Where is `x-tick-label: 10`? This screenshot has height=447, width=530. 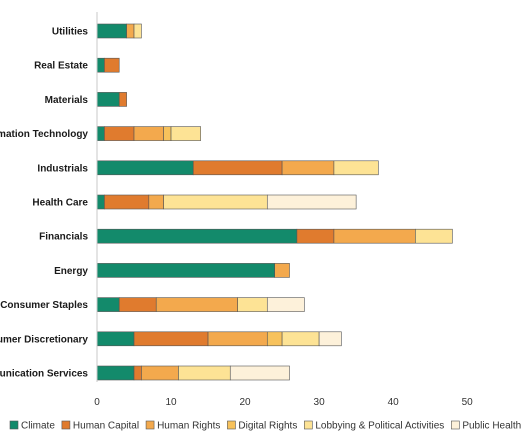 x-tick-label: 10 is located at coordinates (171, 402).